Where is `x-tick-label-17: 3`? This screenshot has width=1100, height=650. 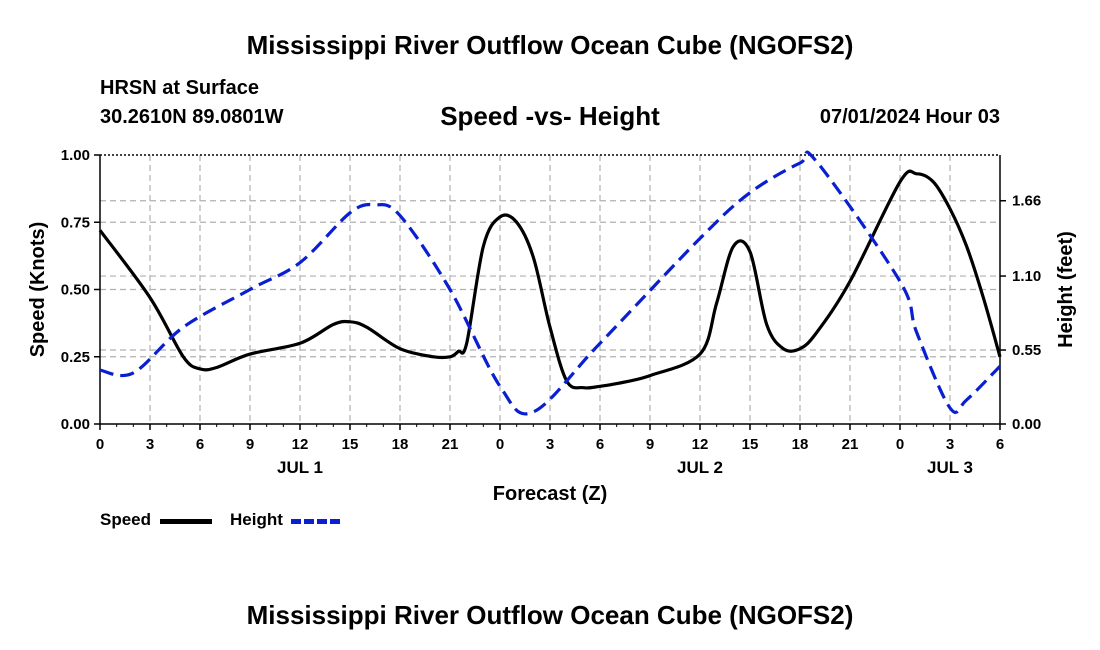
x-tick-label-17: 3 is located at coordinates (950, 444).